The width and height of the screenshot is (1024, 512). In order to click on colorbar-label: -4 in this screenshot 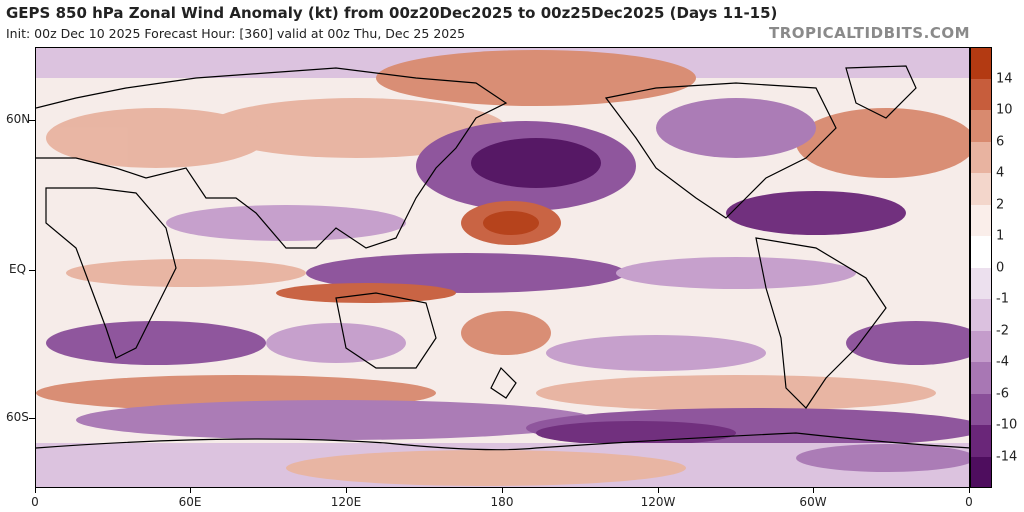, I will do `click(1002, 362)`.